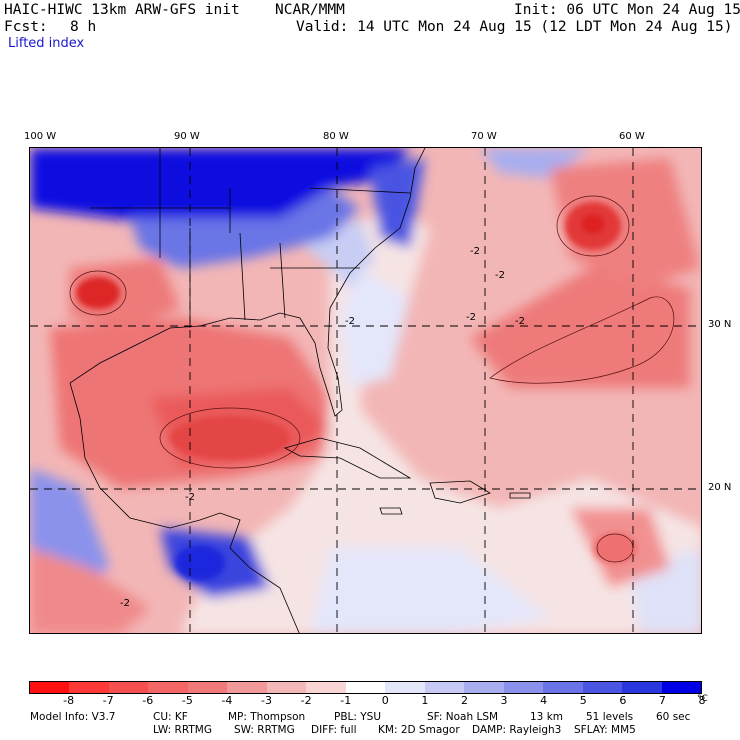 The image size is (740, 740). Describe the element at coordinates (464, 700) in the screenshot. I see `colorbar-tick-label: 2` at that location.